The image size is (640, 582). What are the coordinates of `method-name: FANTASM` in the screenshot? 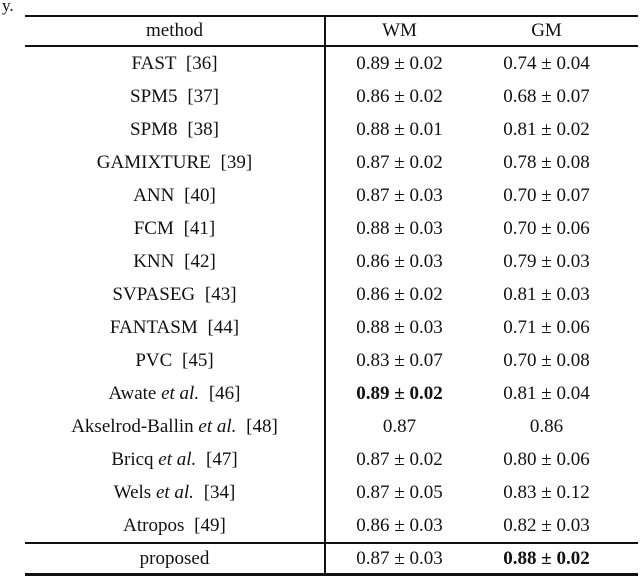 It's located at (153, 327).